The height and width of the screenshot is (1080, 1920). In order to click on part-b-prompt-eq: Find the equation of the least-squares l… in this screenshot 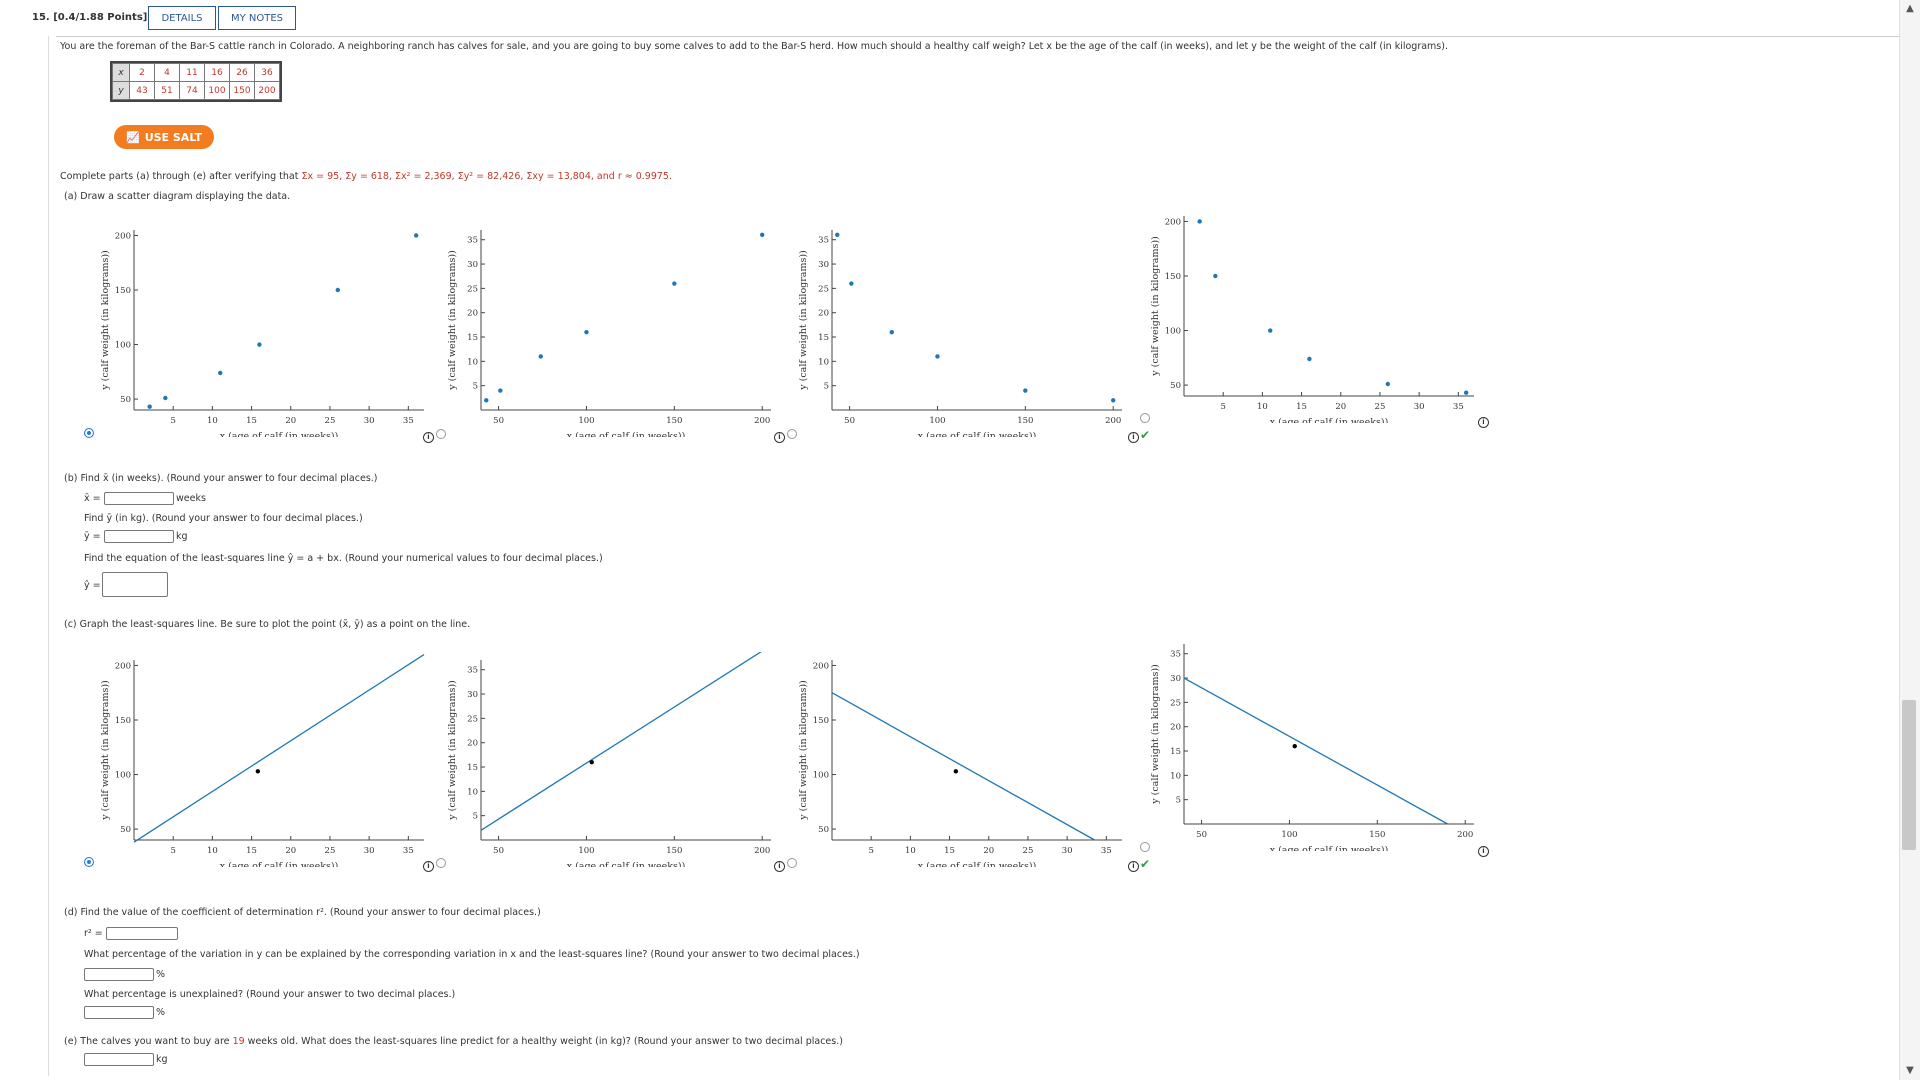, I will do `click(343, 558)`.